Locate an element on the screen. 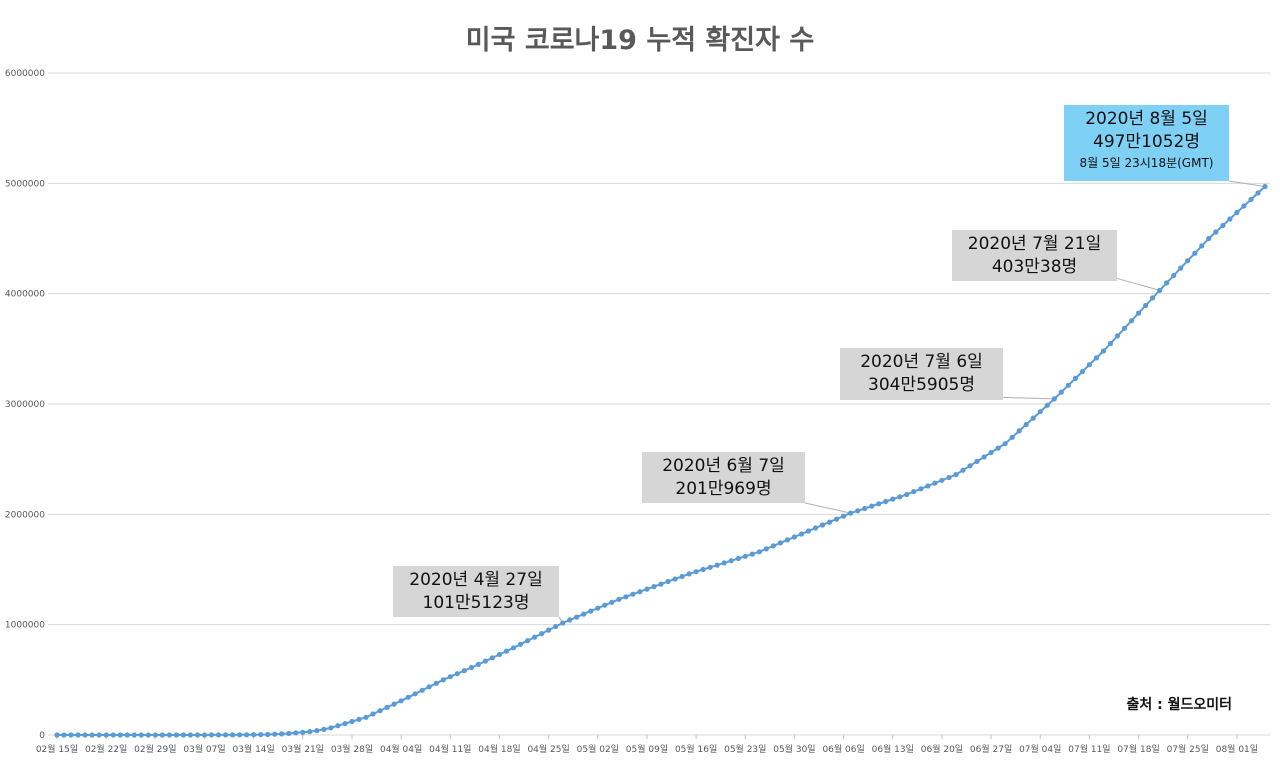 Image resolution: width=1280 pixels, height=769 pixels. annotation-line: 304만5905명 is located at coordinates (921, 385).